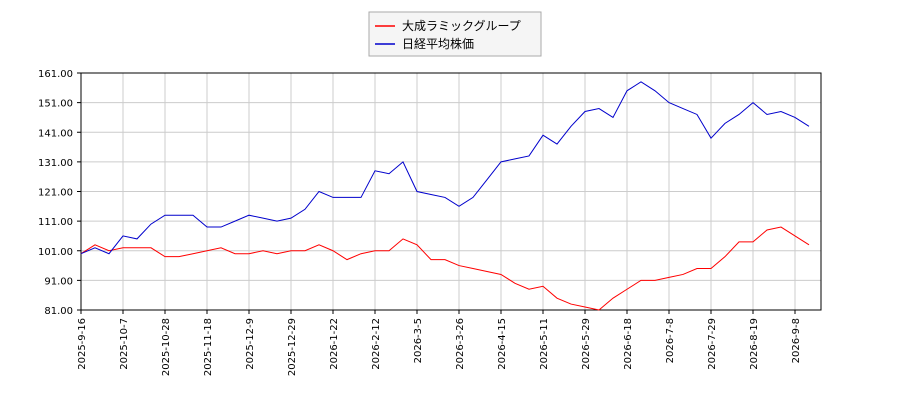 The width and height of the screenshot is (900, 400). Describe the element at coordinates (55, 252) in the screenshot. I see `y-tick-label: 101.00` at that location.